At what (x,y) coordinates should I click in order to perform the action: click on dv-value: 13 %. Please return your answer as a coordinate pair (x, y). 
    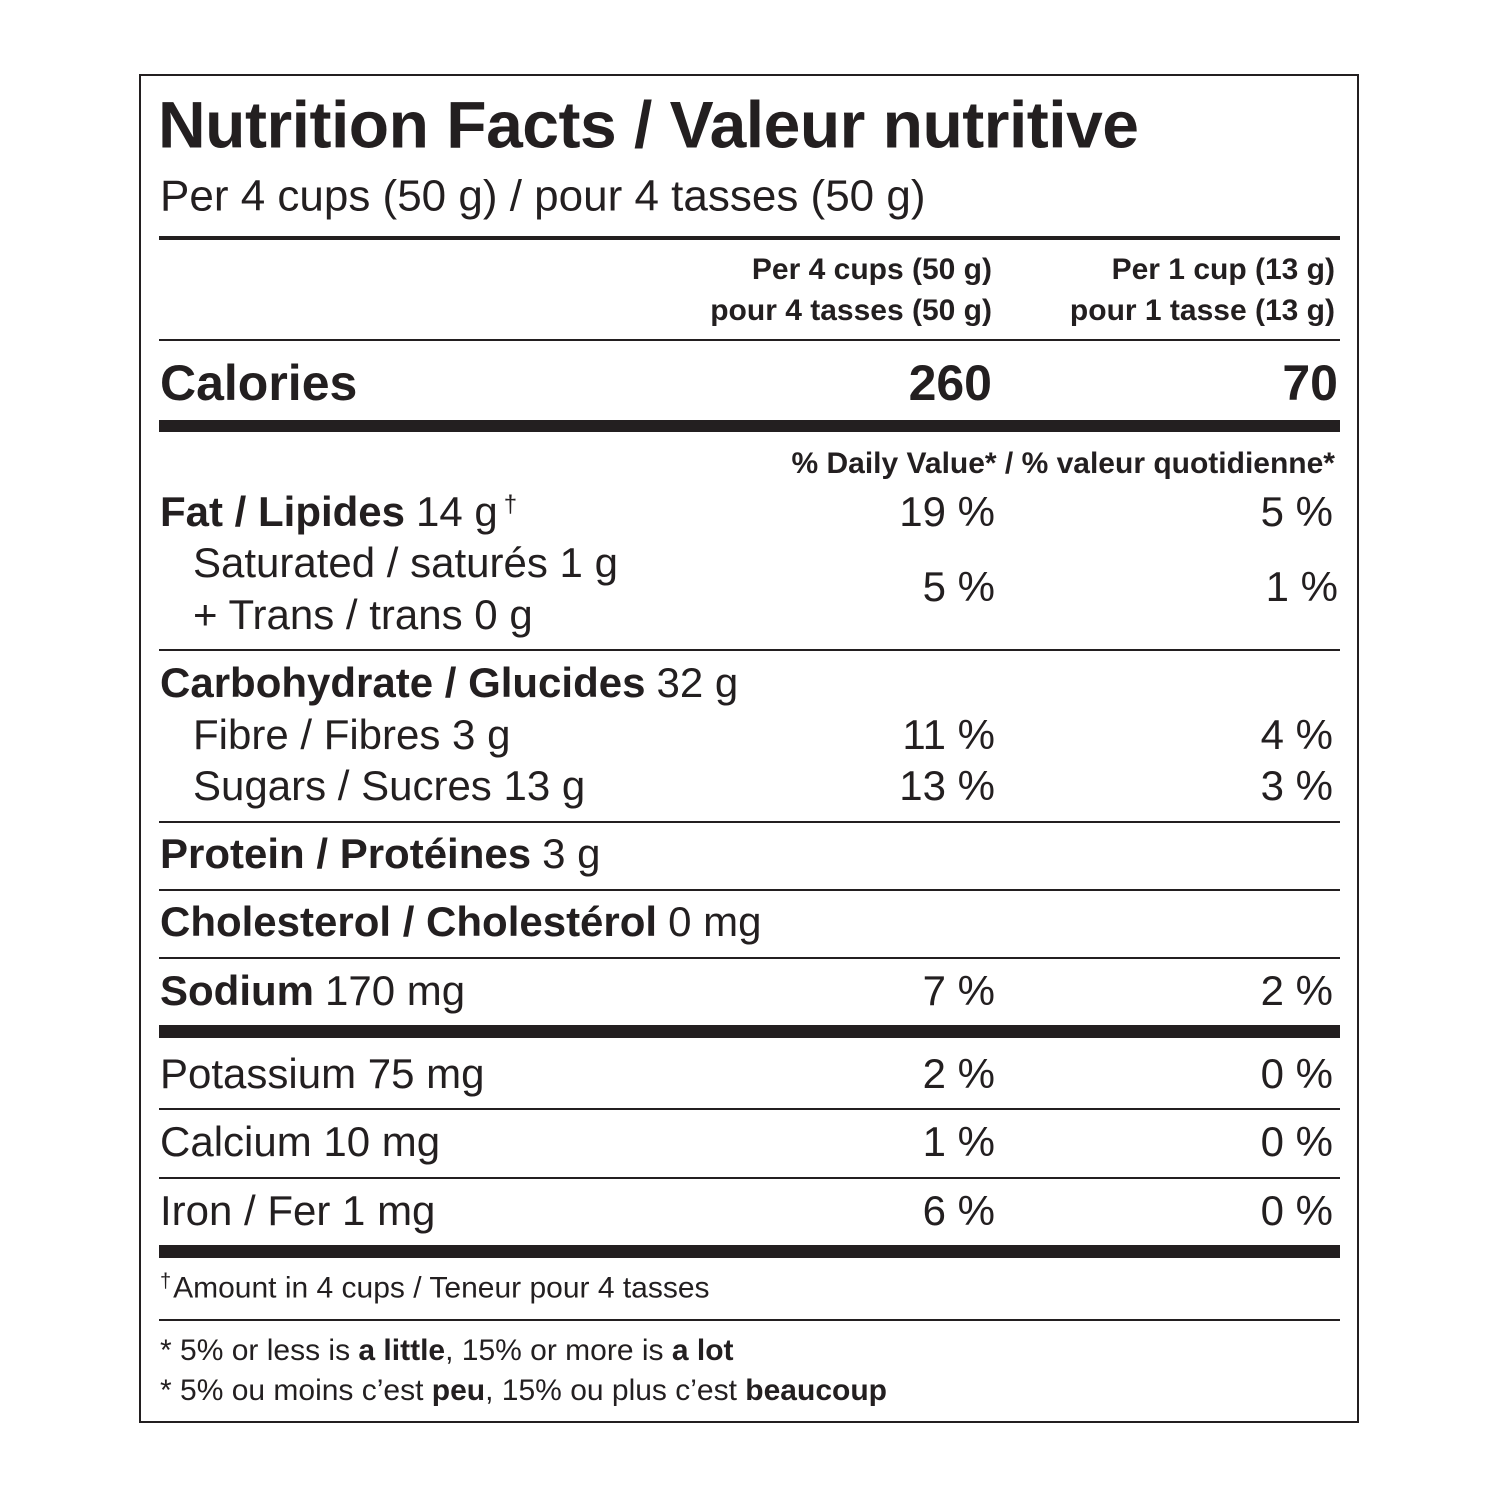
    Looking at the image, I should click on (947, 785).